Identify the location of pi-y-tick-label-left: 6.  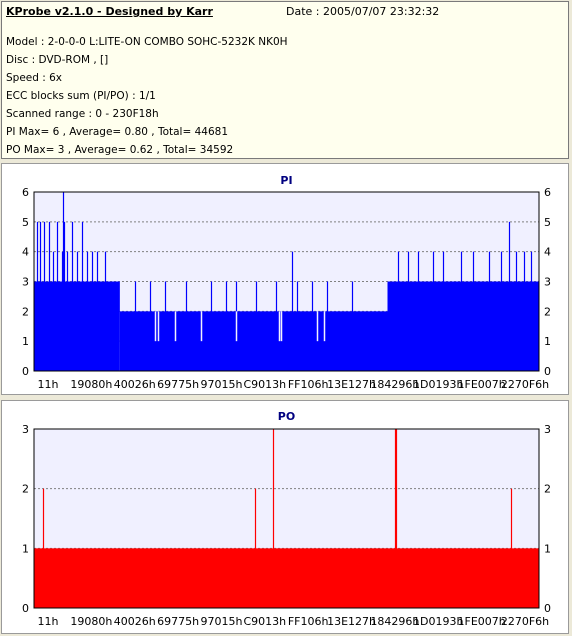
(25, 192).